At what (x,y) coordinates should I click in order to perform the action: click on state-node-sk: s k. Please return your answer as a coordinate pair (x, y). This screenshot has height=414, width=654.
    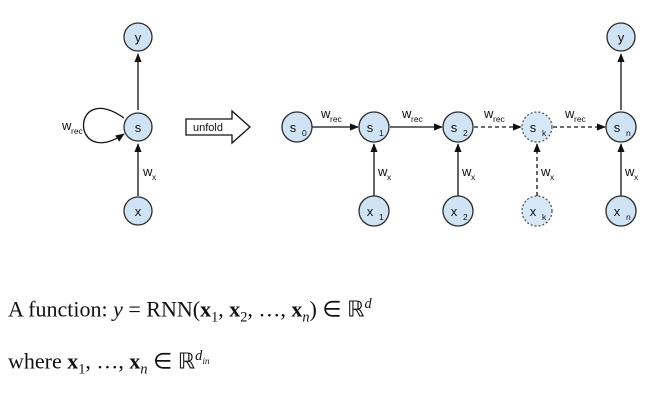
    Looking at the image, I should click on (537, 127).